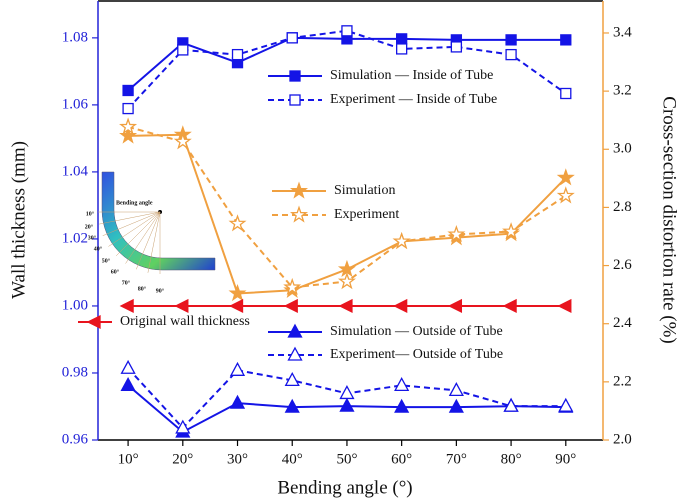 This screenshot has height=502, width=685. Describe the element at coordinates (411, 75) in the screenshot. I see `legend-label: Simulation — Inside of Tube` at that location.